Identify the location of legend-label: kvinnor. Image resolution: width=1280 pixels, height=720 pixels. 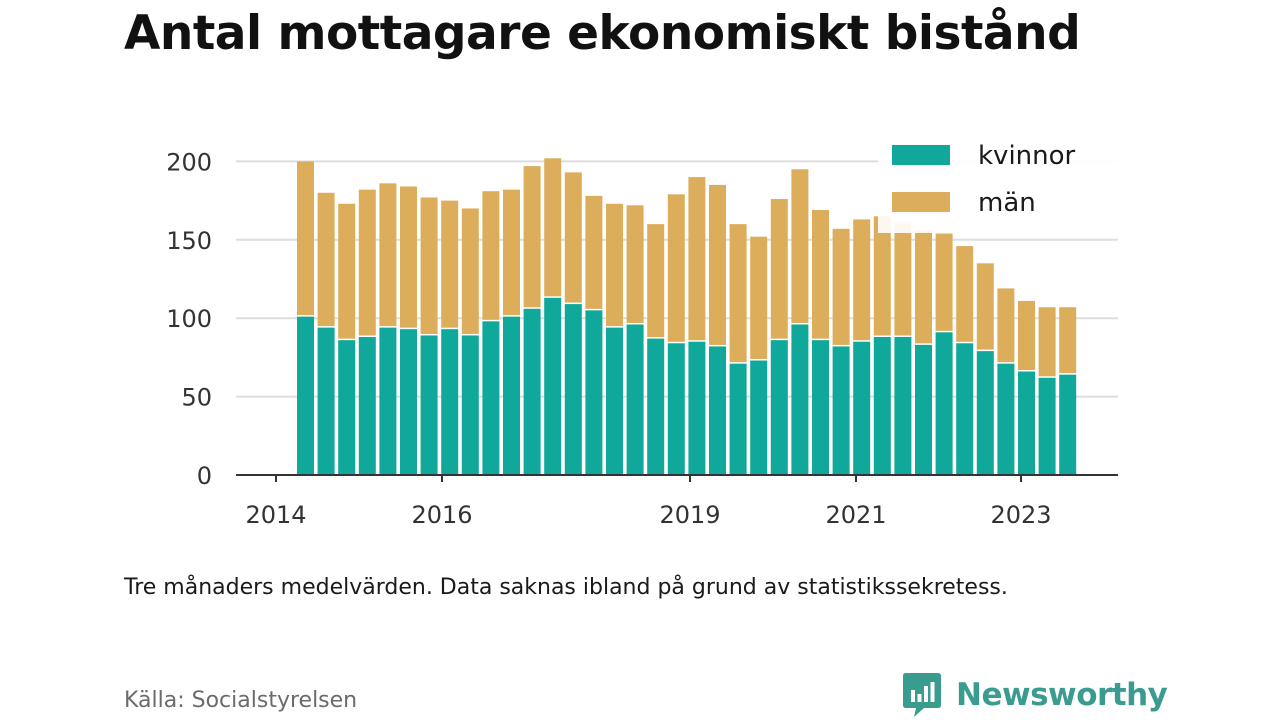
(1027, 156).